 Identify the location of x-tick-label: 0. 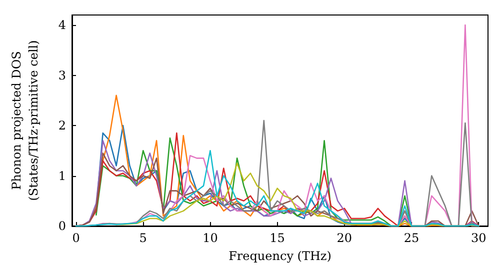
(76, 238).